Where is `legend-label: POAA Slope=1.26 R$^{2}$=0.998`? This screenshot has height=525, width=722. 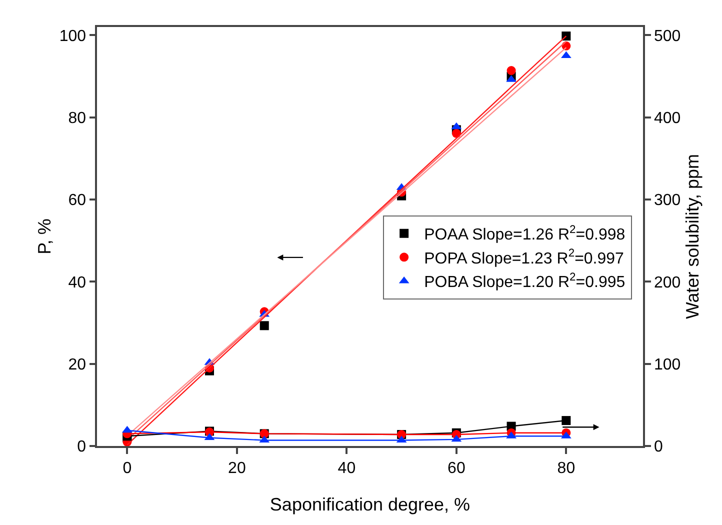 legend-label: POAA Slope=1.26 R$^{2}$=0.998 is located at coordinates (525, 234).